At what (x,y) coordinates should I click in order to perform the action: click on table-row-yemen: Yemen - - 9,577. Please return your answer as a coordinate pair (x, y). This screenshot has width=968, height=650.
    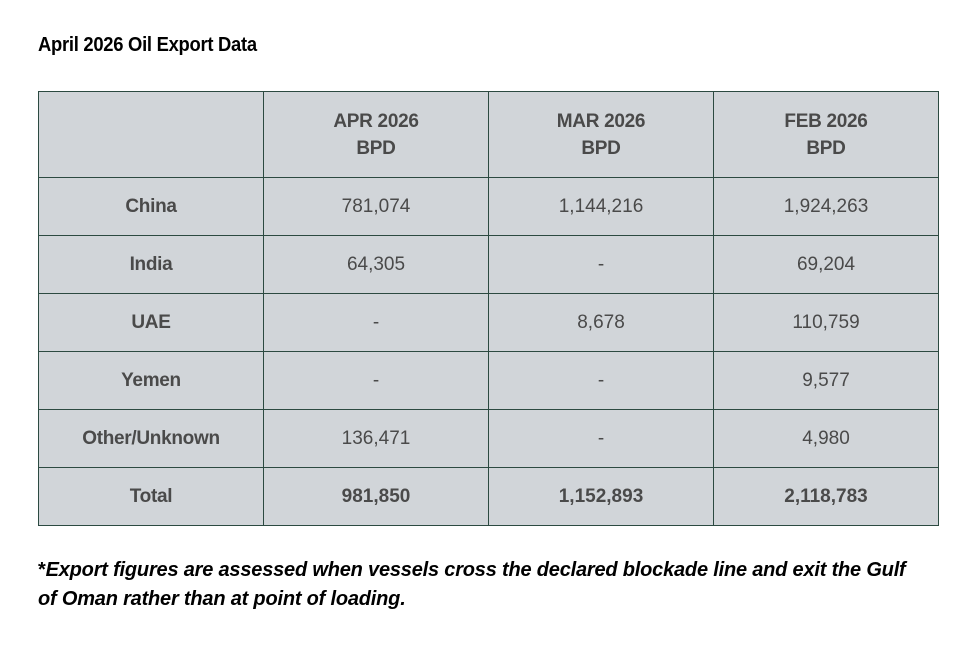
    Looking at the image, I should click on (488, 380).